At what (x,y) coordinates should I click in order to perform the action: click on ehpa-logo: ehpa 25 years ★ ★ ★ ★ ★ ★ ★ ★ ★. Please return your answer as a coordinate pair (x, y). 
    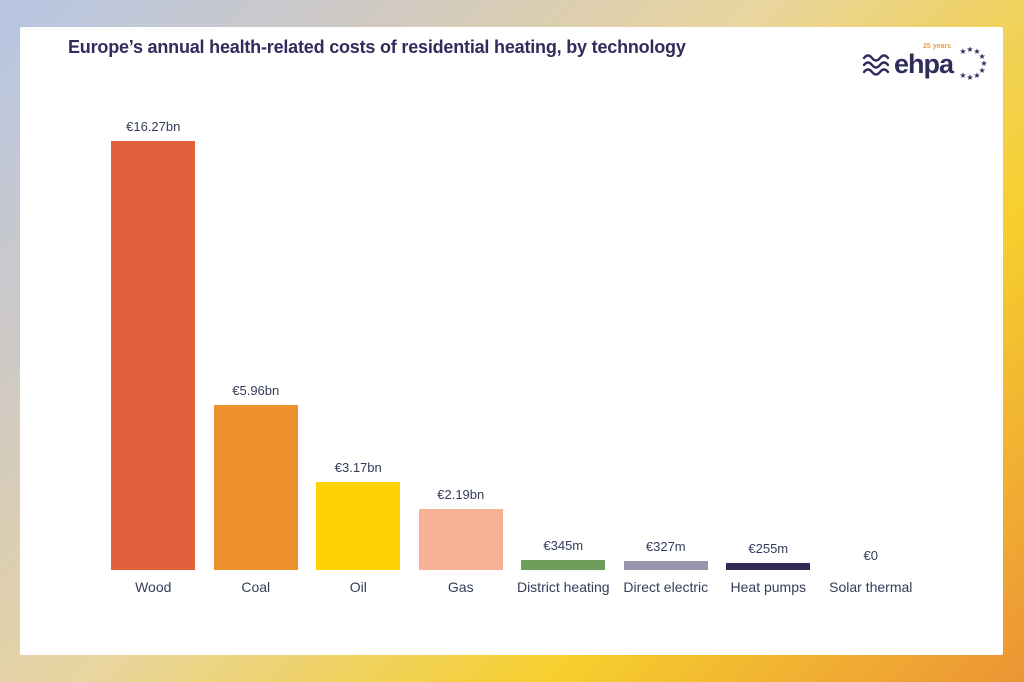
    Looking at the image, I should click on (921, 70).